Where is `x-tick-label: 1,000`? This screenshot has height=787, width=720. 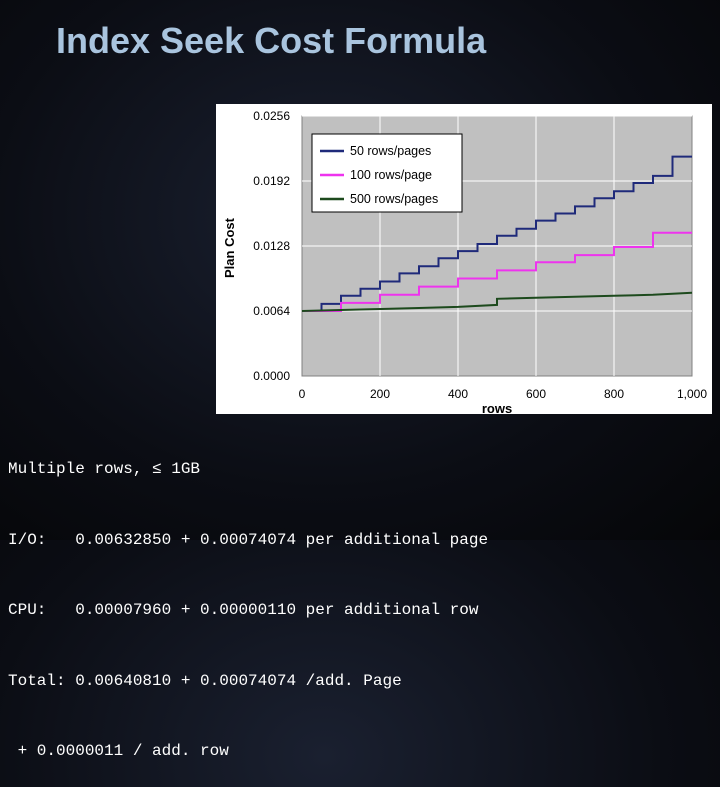
x-tick-label: 1,000 is located at coordinates (692, 394).